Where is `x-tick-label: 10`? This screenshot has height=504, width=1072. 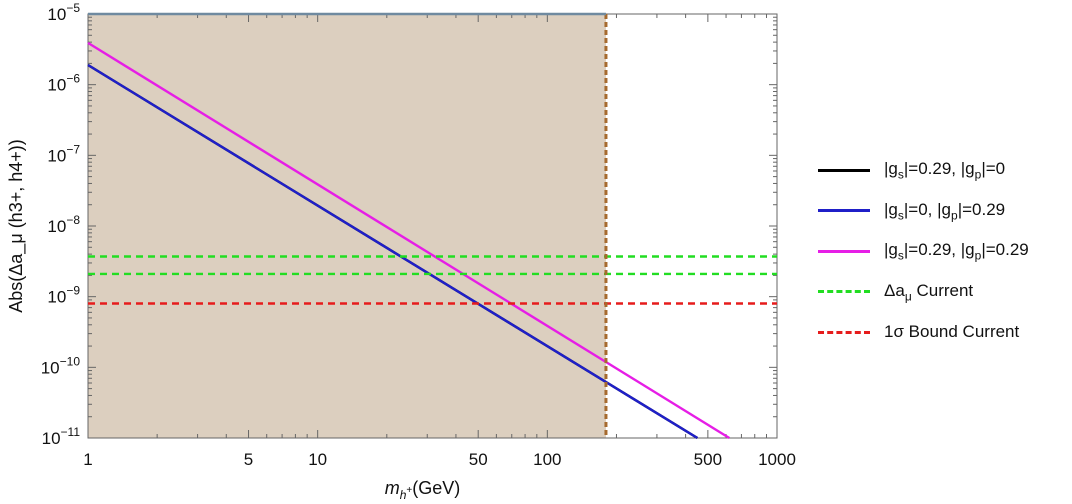
x-tick-label: 10 is located at coordinates (317, 459).